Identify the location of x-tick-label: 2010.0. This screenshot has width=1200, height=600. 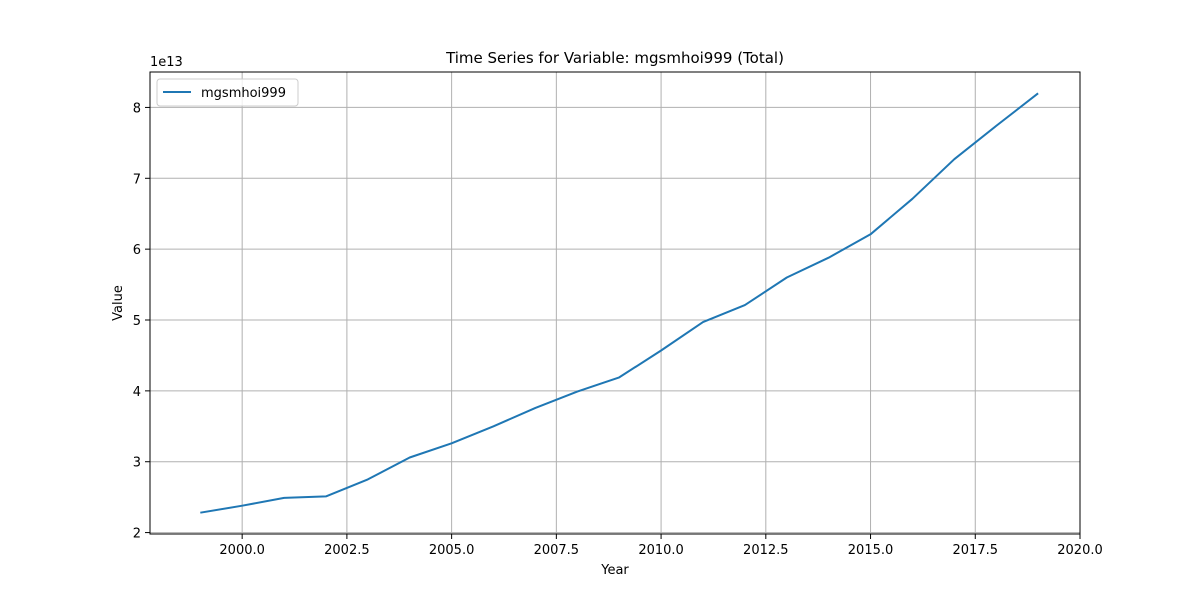
(661, 550).